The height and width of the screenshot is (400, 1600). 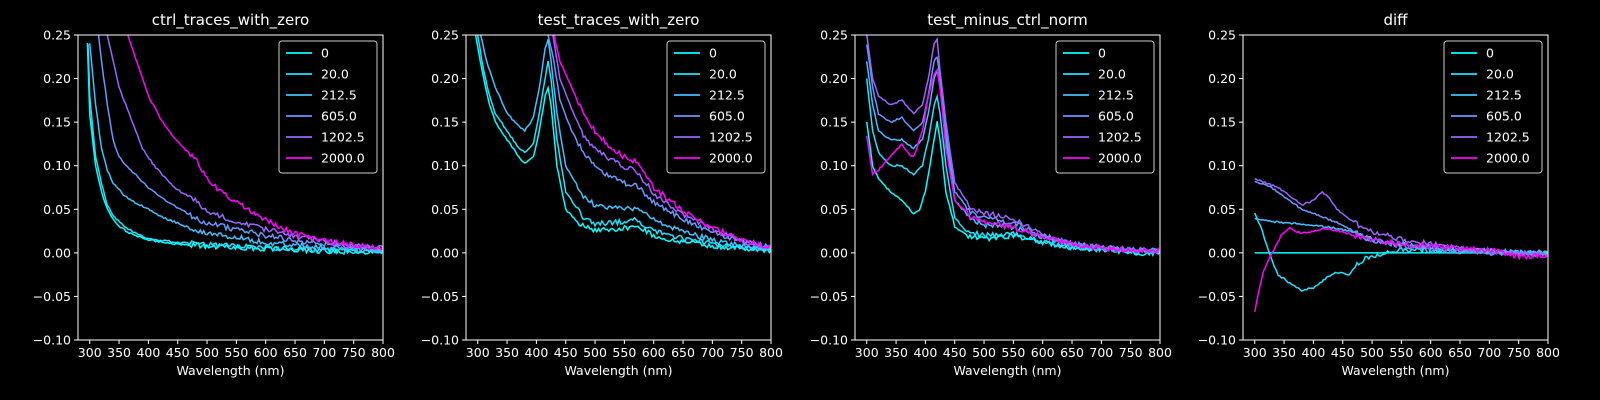 What do you see at coordinates (1007, 20) in the screenshot?
I see `panel-title: test_minus_ctrl_norm` at bounding box center [1007, 20].